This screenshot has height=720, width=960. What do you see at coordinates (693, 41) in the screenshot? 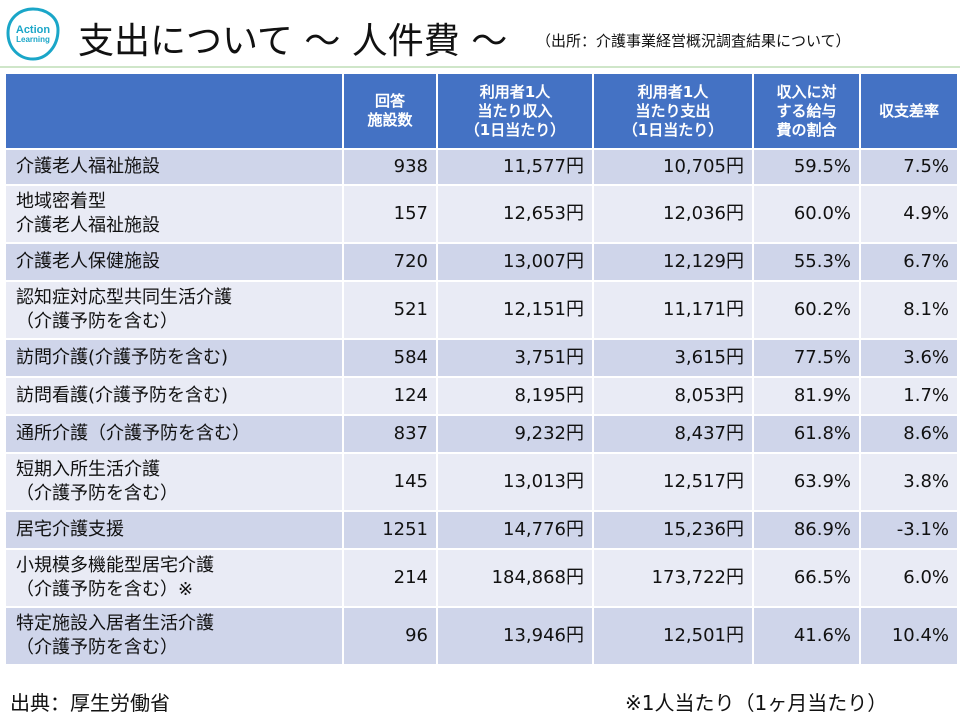
I see `title-source: （出所：介護事業経営概況調査結果について）` at bounding box center [693, 41].